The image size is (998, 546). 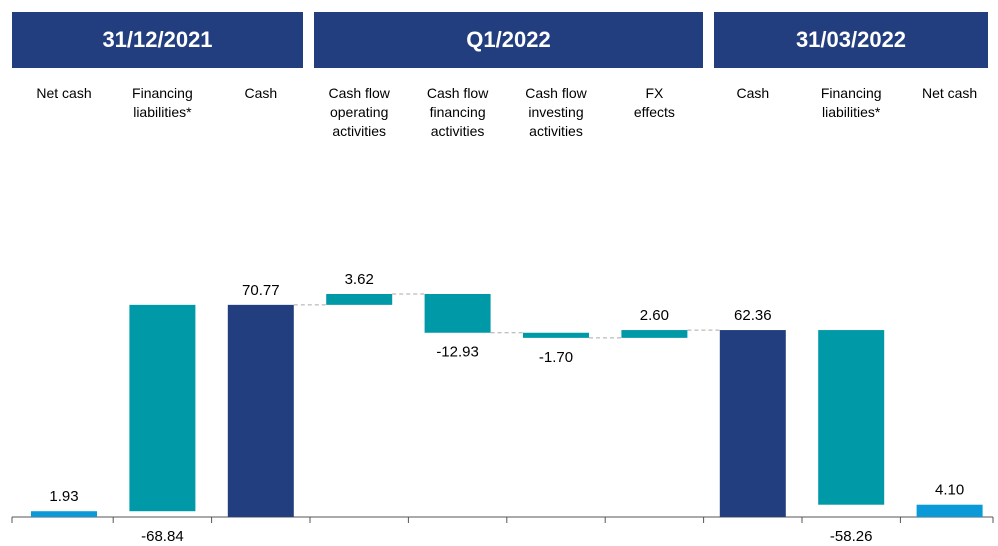 I want to click on value-label: 2.60, so click(x=654, y=315).